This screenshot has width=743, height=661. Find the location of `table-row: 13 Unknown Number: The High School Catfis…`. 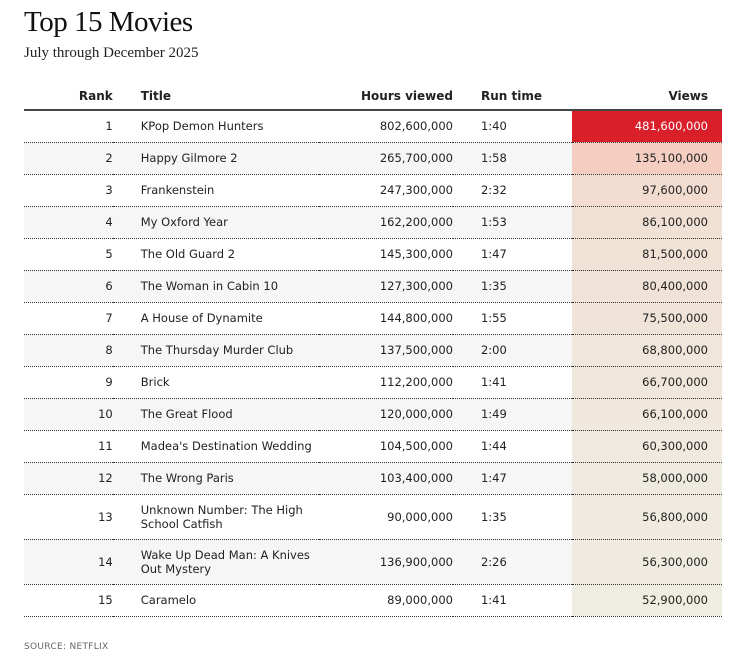

table-row: 13 Unknown Number: The High School Catfis… is located at coordinates (373, 517).